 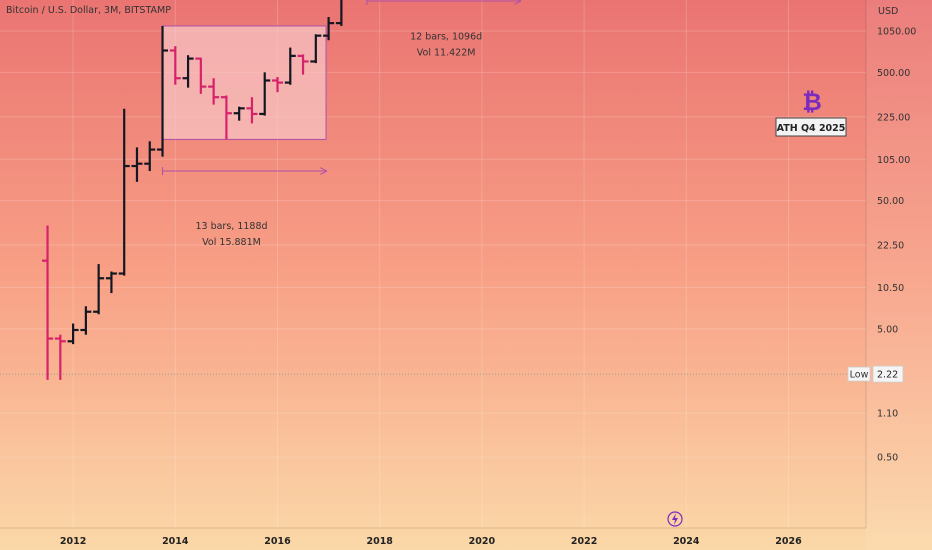 What do you see at coordinates (379, 541) in the screenshot?
I see `x-tick-label: 2018` at bounding box center [379, 541].